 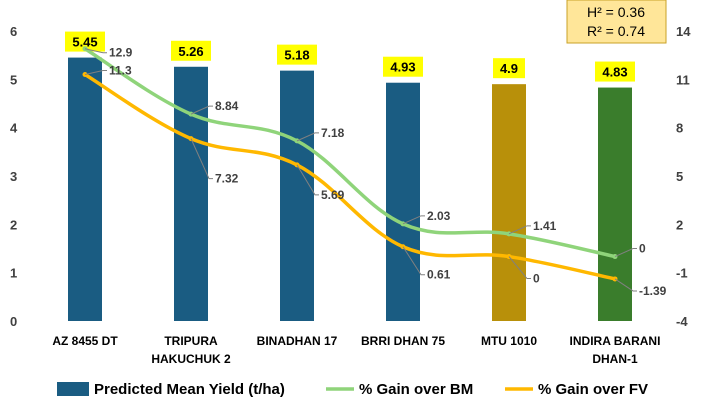 I want to click on right-tick-label: 8, so click(x=679, y=128).